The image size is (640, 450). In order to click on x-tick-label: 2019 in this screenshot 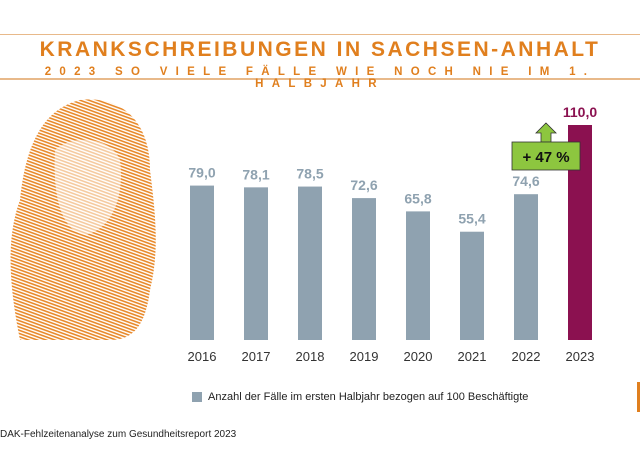, I will do `click(364, 356)`.